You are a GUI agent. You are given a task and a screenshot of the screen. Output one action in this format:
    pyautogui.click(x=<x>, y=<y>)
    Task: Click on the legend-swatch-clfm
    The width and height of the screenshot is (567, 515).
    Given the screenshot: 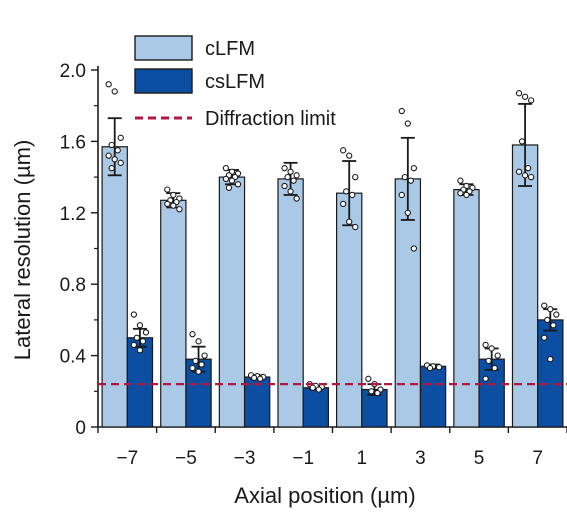 What is the action you would take?
    pyautogui.click(x=163, y=48)
    